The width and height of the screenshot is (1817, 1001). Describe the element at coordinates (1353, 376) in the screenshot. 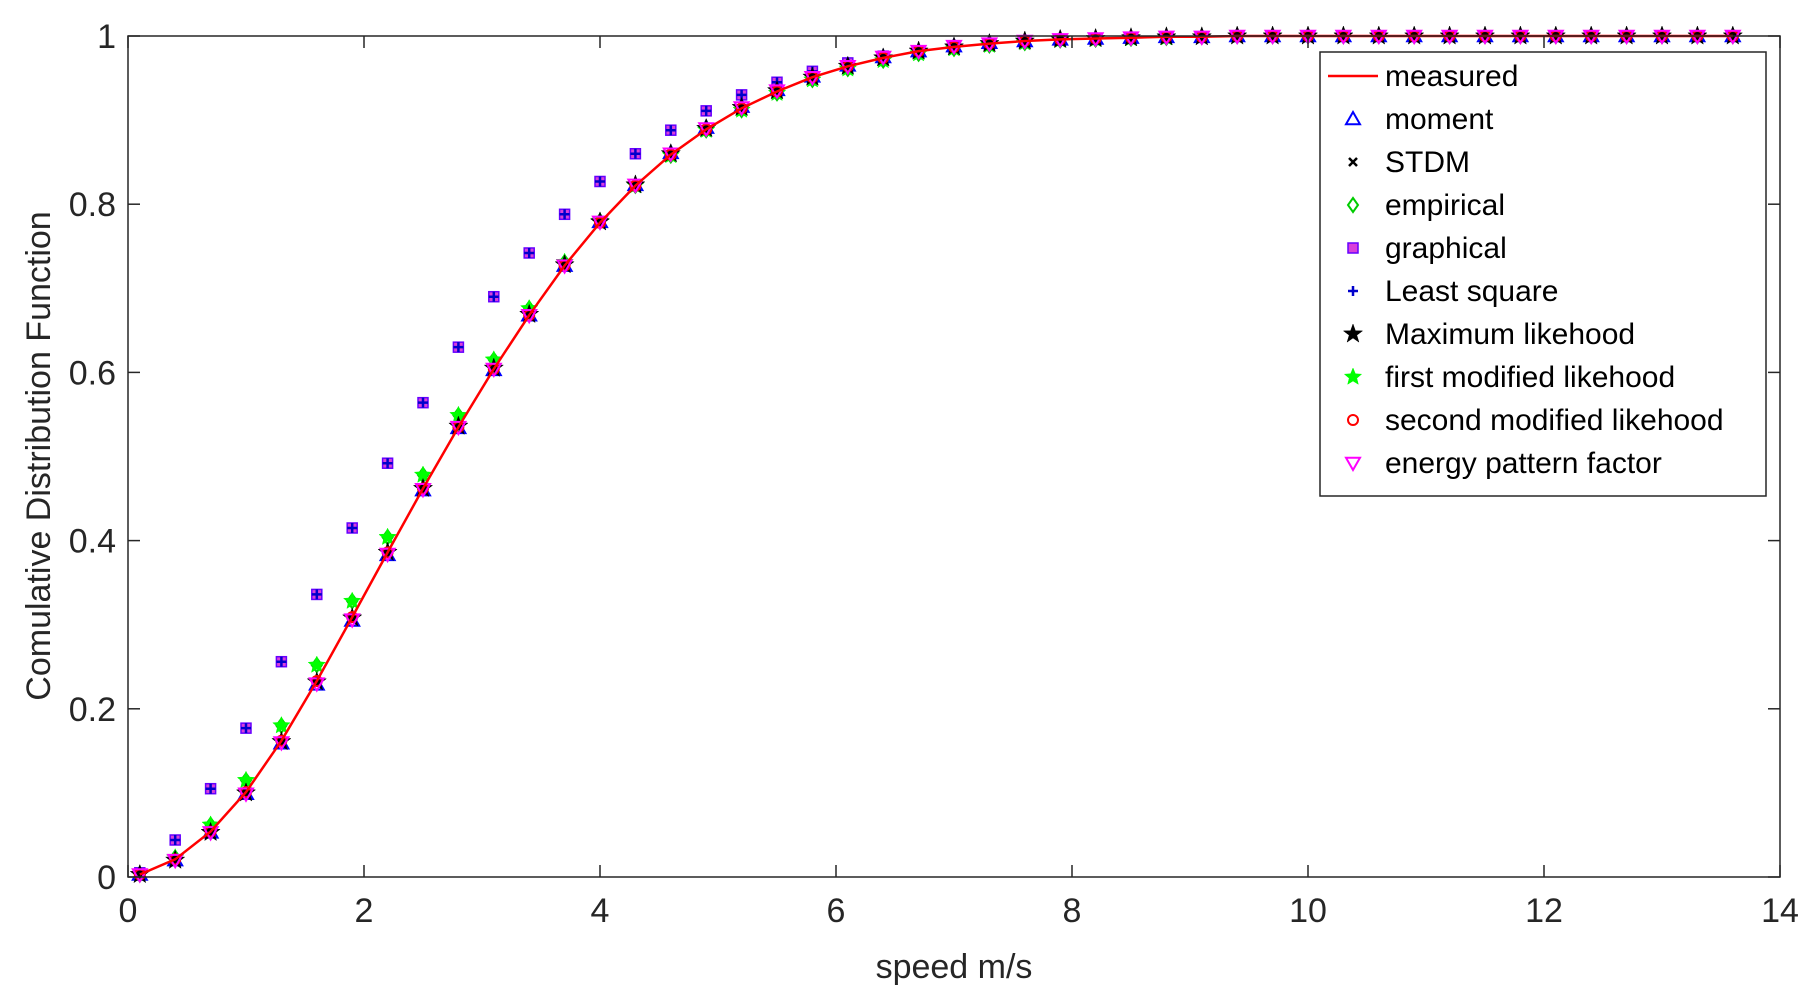

I see `legend-swatch-first-modified-likehood` at that location.